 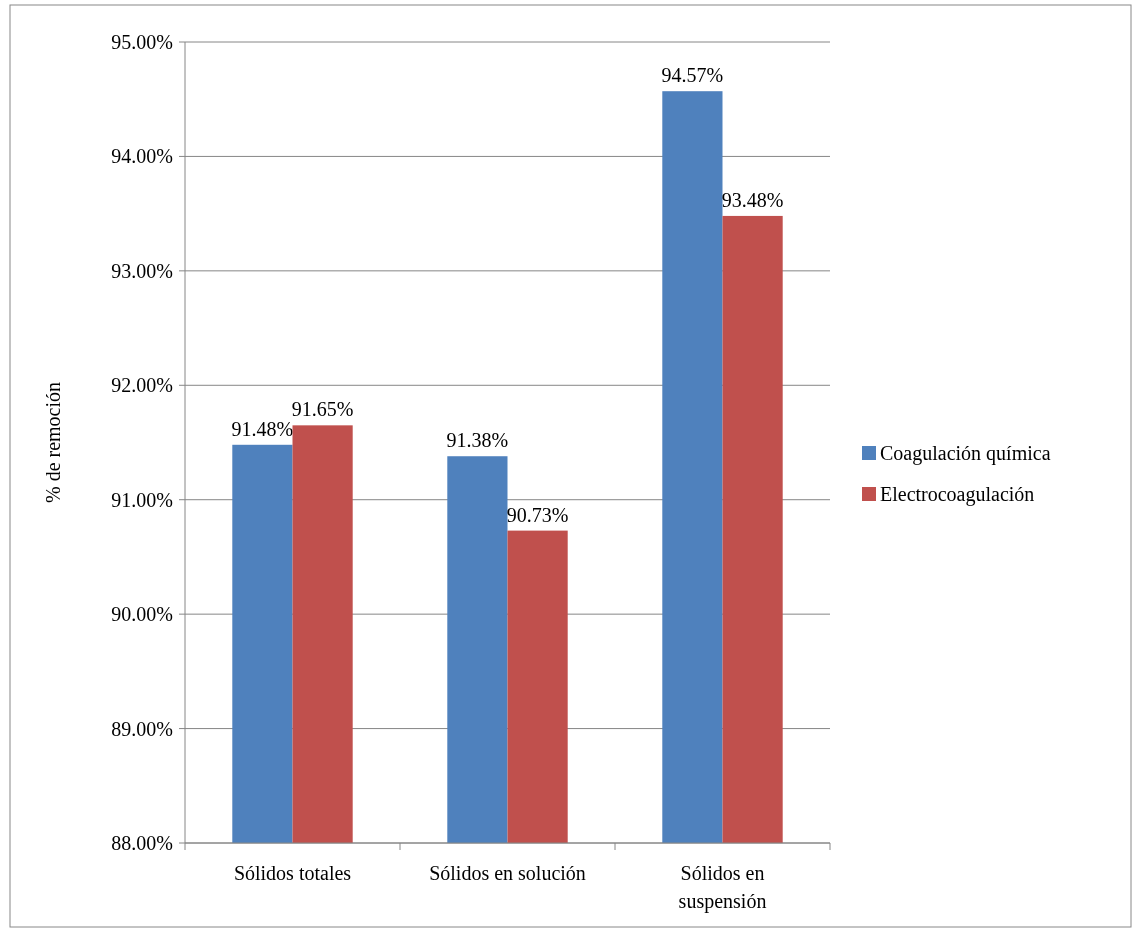 I want to click on y-tick-label: 90.00%, so click(x=142, y=614).